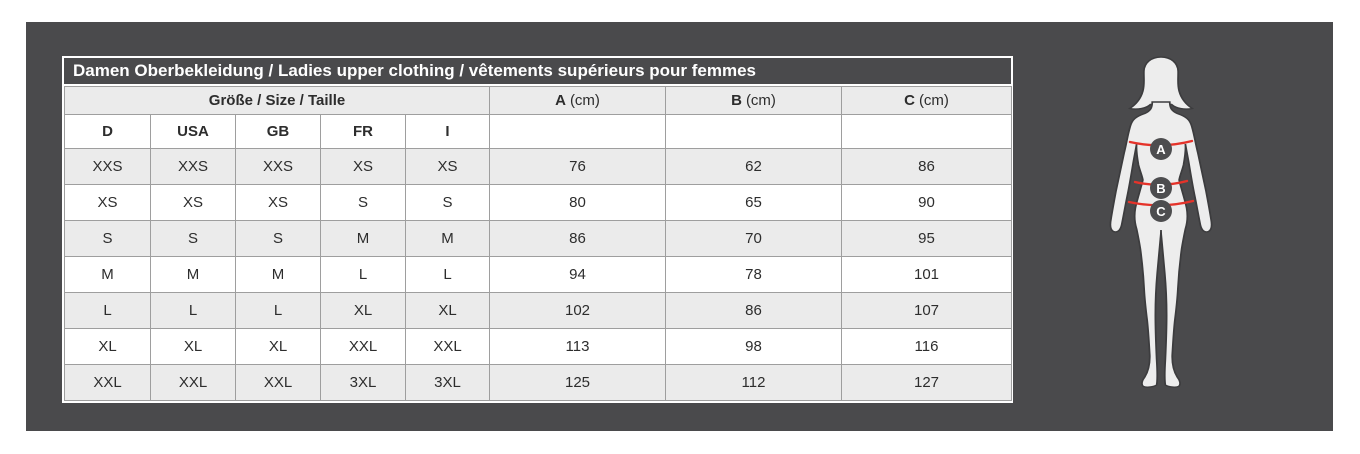  I want to click on silhouette-head, so click(1161, 83).